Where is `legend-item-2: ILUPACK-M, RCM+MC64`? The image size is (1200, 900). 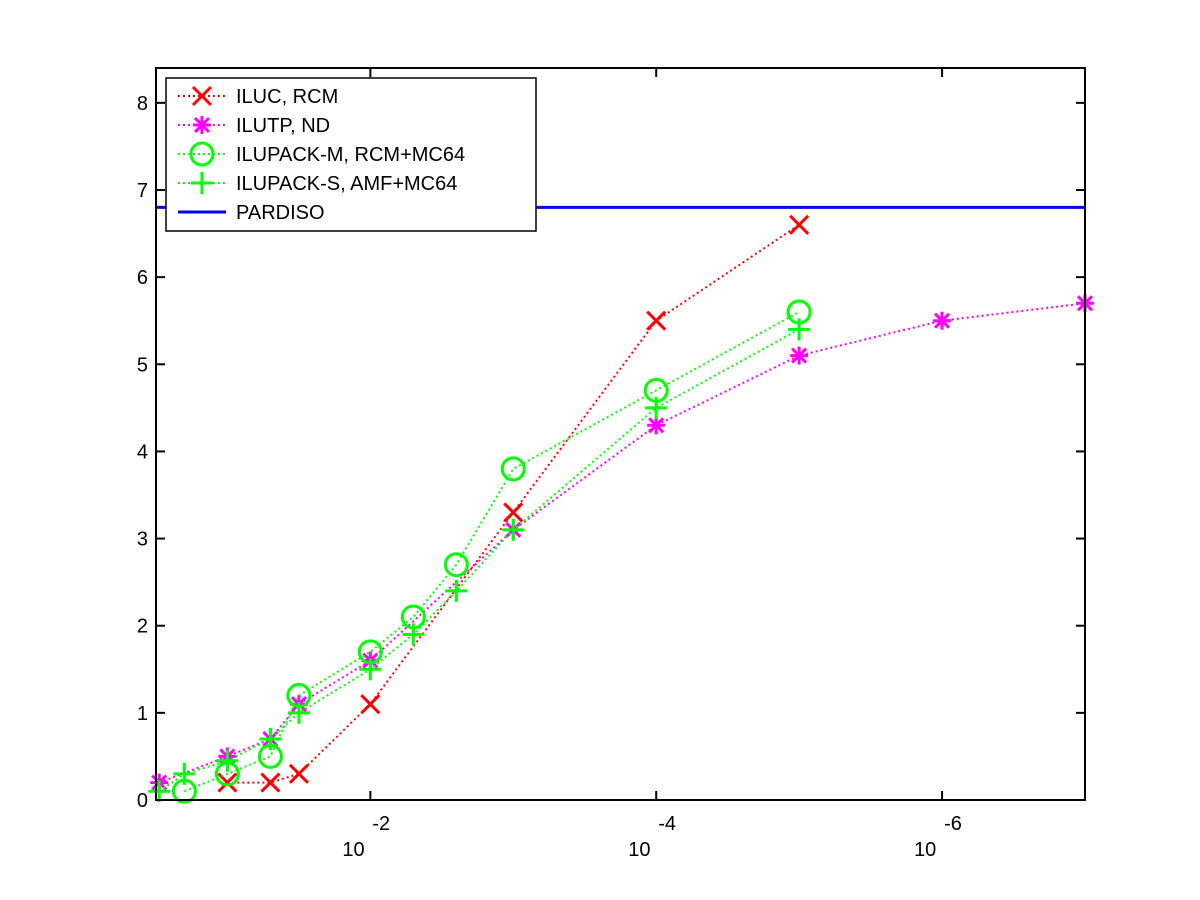 legend-item-2: ILUPACK-M, RCM+MC64 is located at coordinates (321, 154).